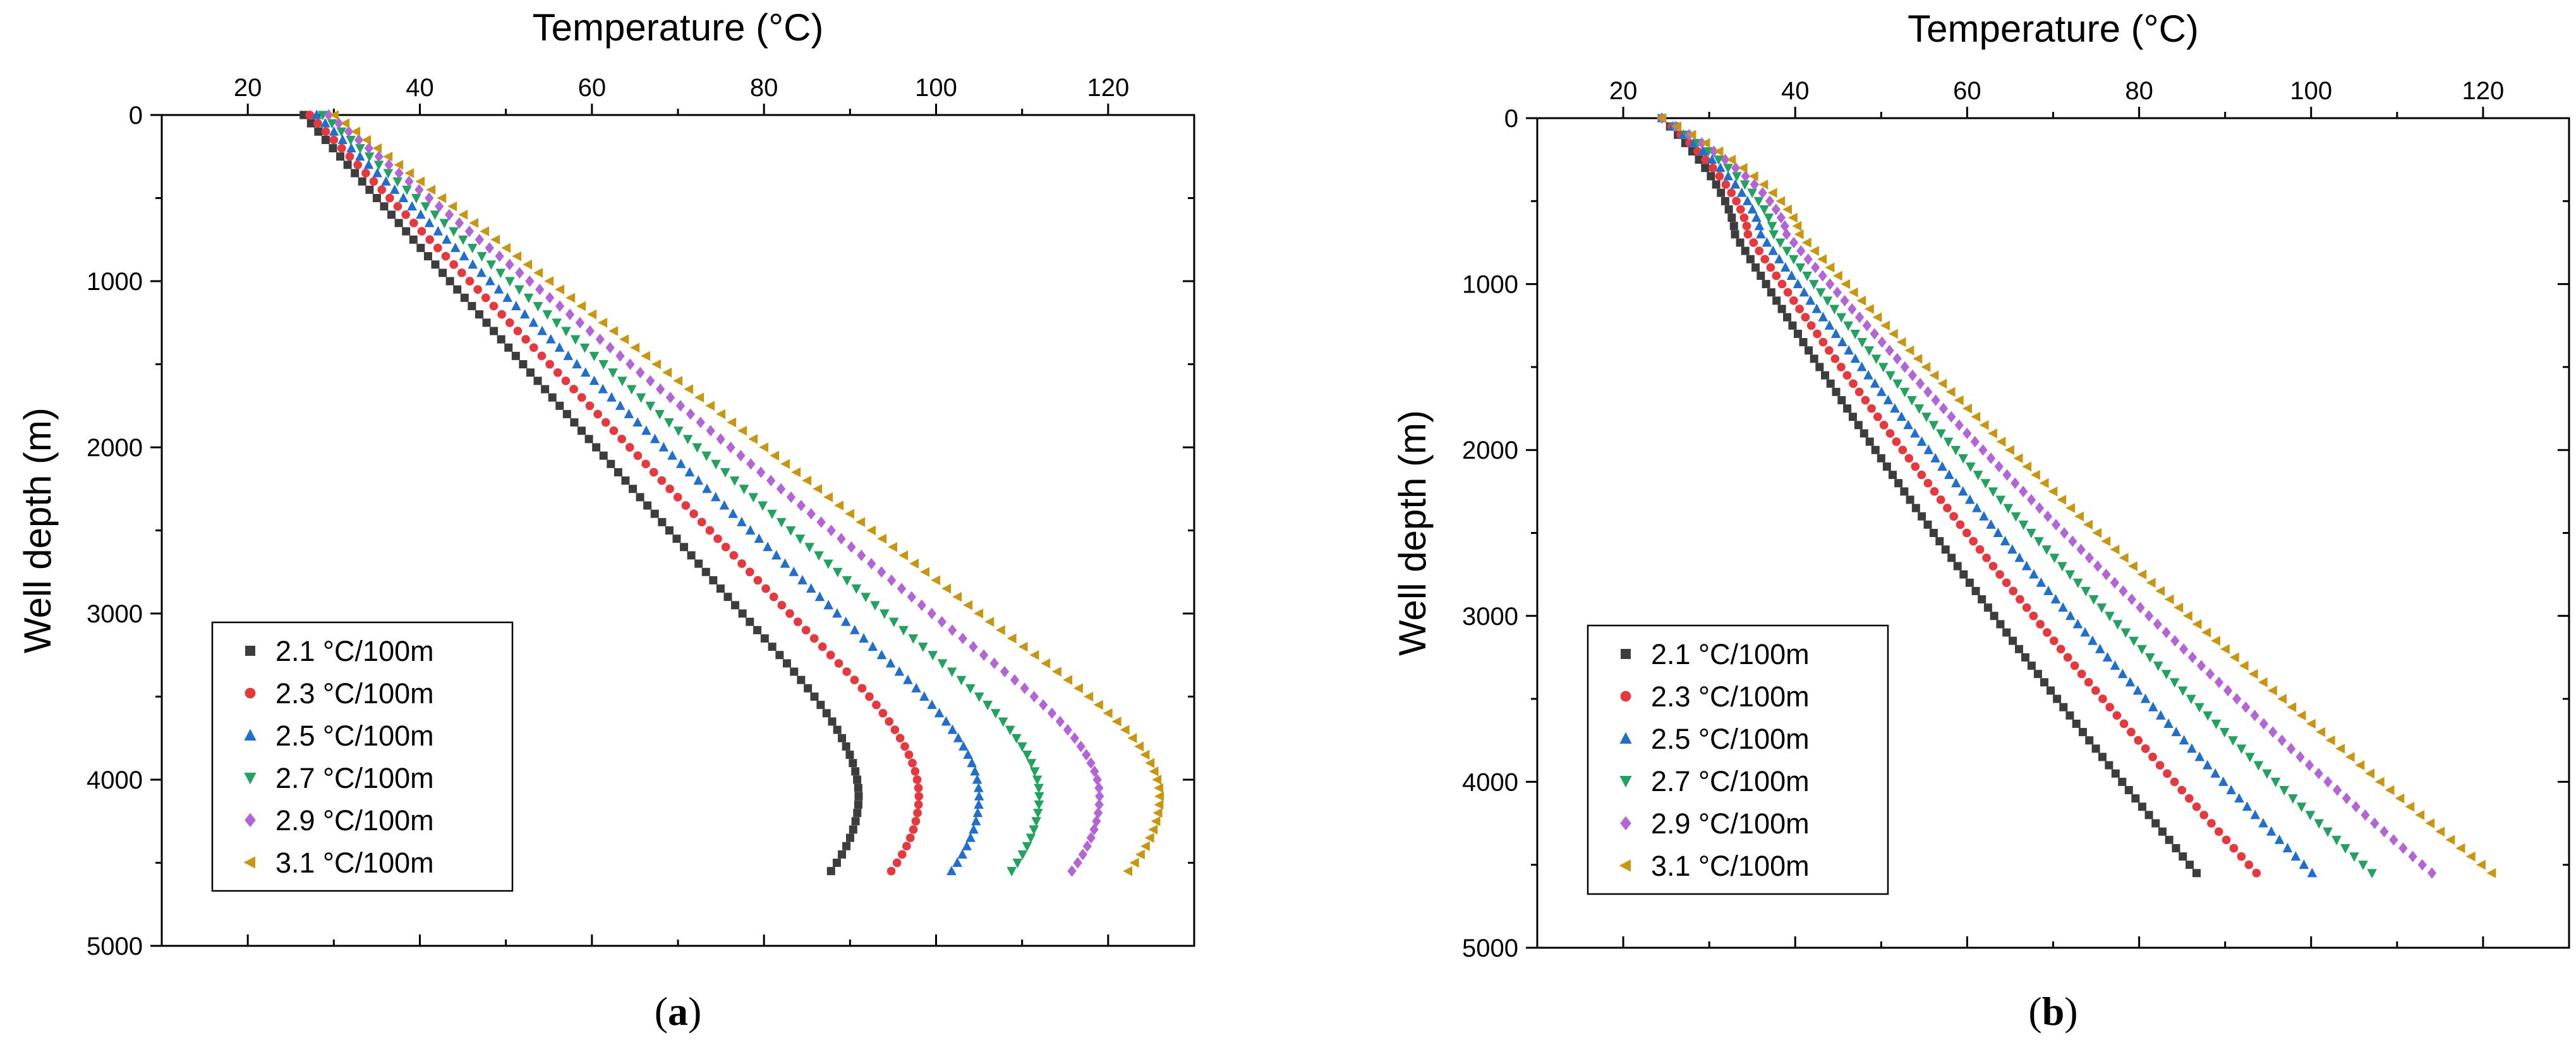 The width and height of the screenshot is (2576, 1052). I want to click on y-tick-label: 3000, so click(115, 614).